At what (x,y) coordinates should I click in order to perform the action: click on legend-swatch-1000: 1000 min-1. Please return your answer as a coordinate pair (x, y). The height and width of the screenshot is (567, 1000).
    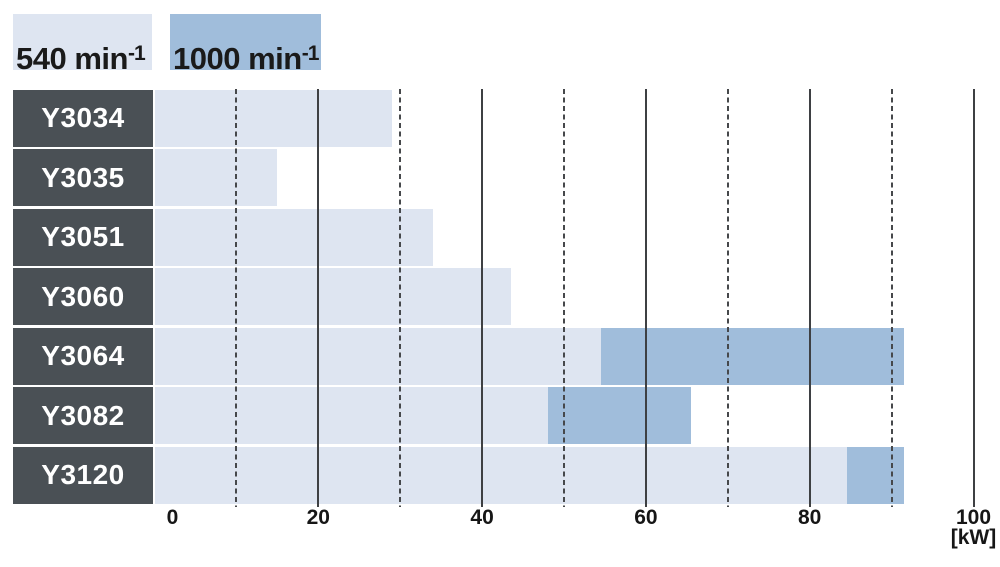
    Looking at the image, I should click on (245, 44).